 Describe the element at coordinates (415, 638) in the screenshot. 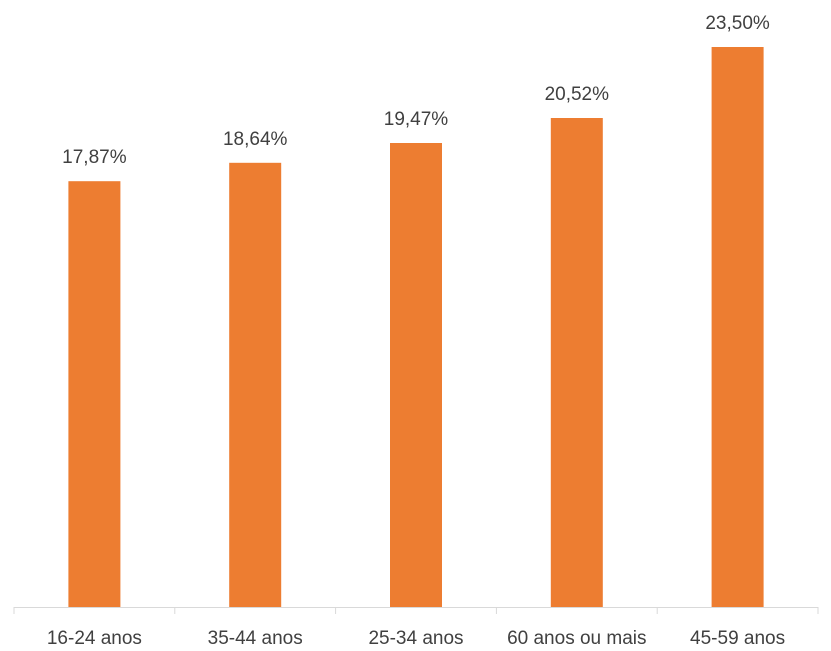

I see `x-tick-label-3: 25-34 anos` at that location.